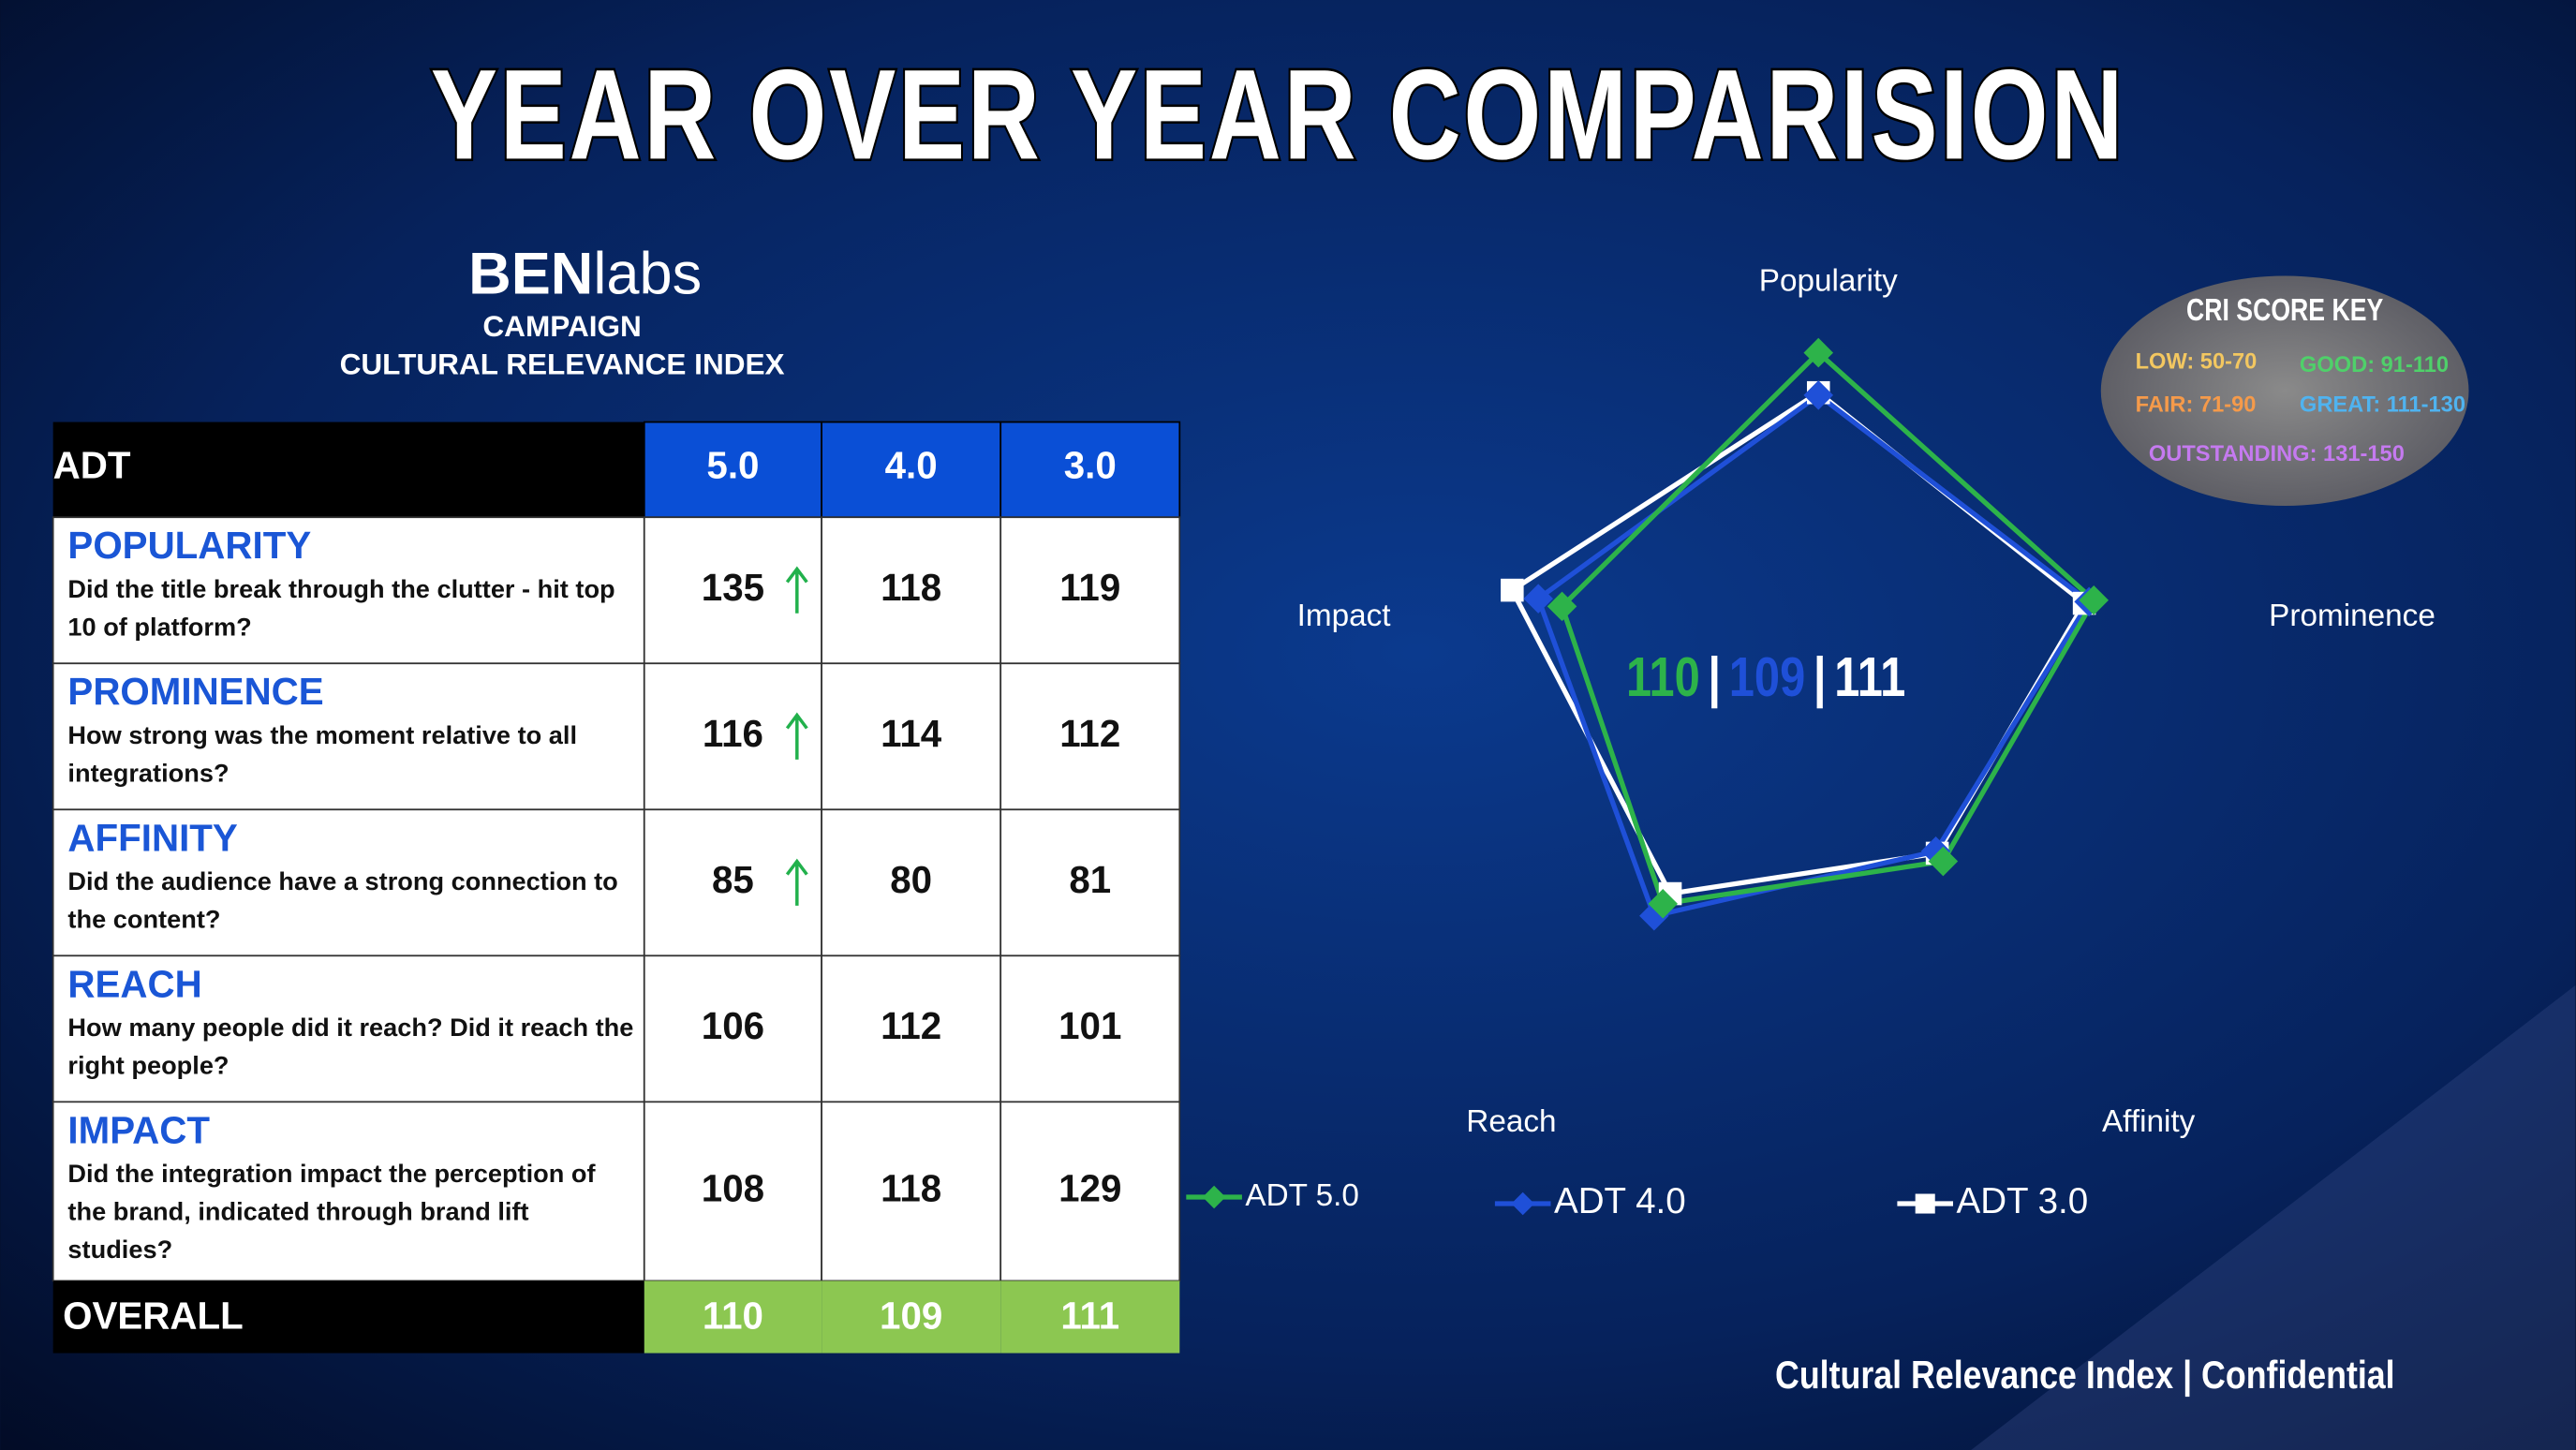 The width and height of the screenshot is (2576, 1450). Describe the element at coordinates (562, 363) in the screenshot. I see `subtitle: CULTURAL RELEVANCE INDEX` at that location.